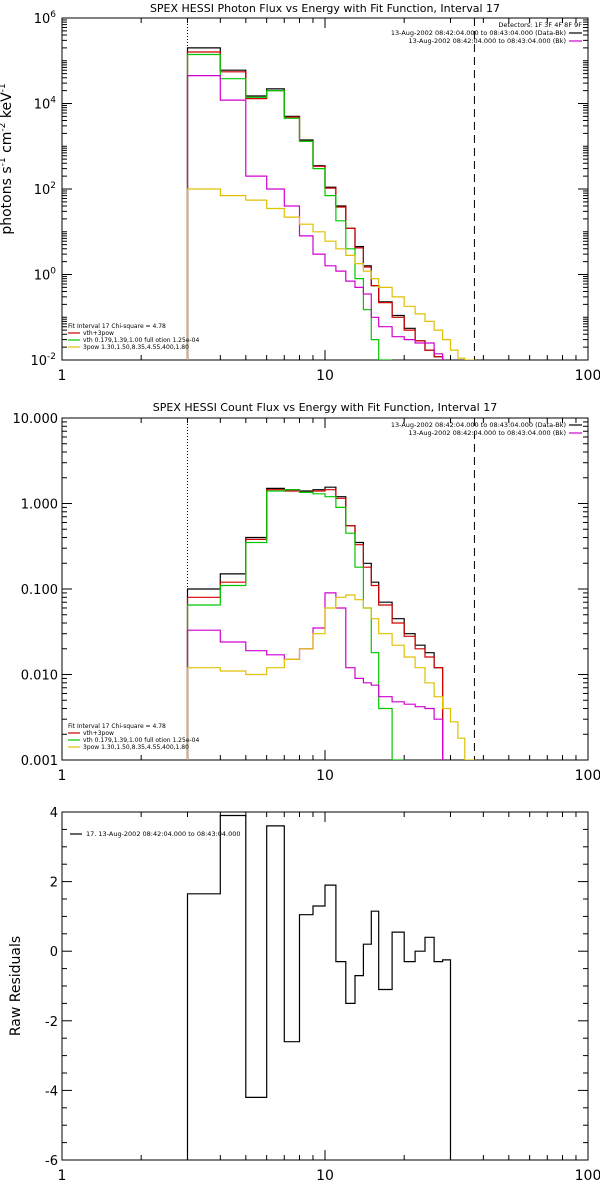 The image size is (600, 1200). Describe the element at coordinates (45, 189) in the screenshot. I see `y-tick-label: 10²` at that location.